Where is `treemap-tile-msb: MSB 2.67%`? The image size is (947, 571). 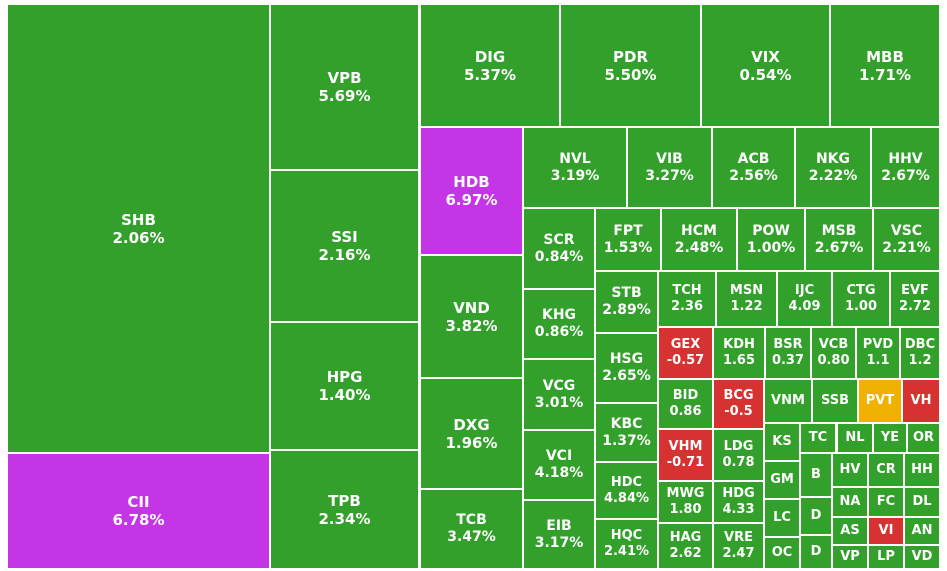
treemap-tile-msb: MSB 2.67% is located at coordinates (839, 239).